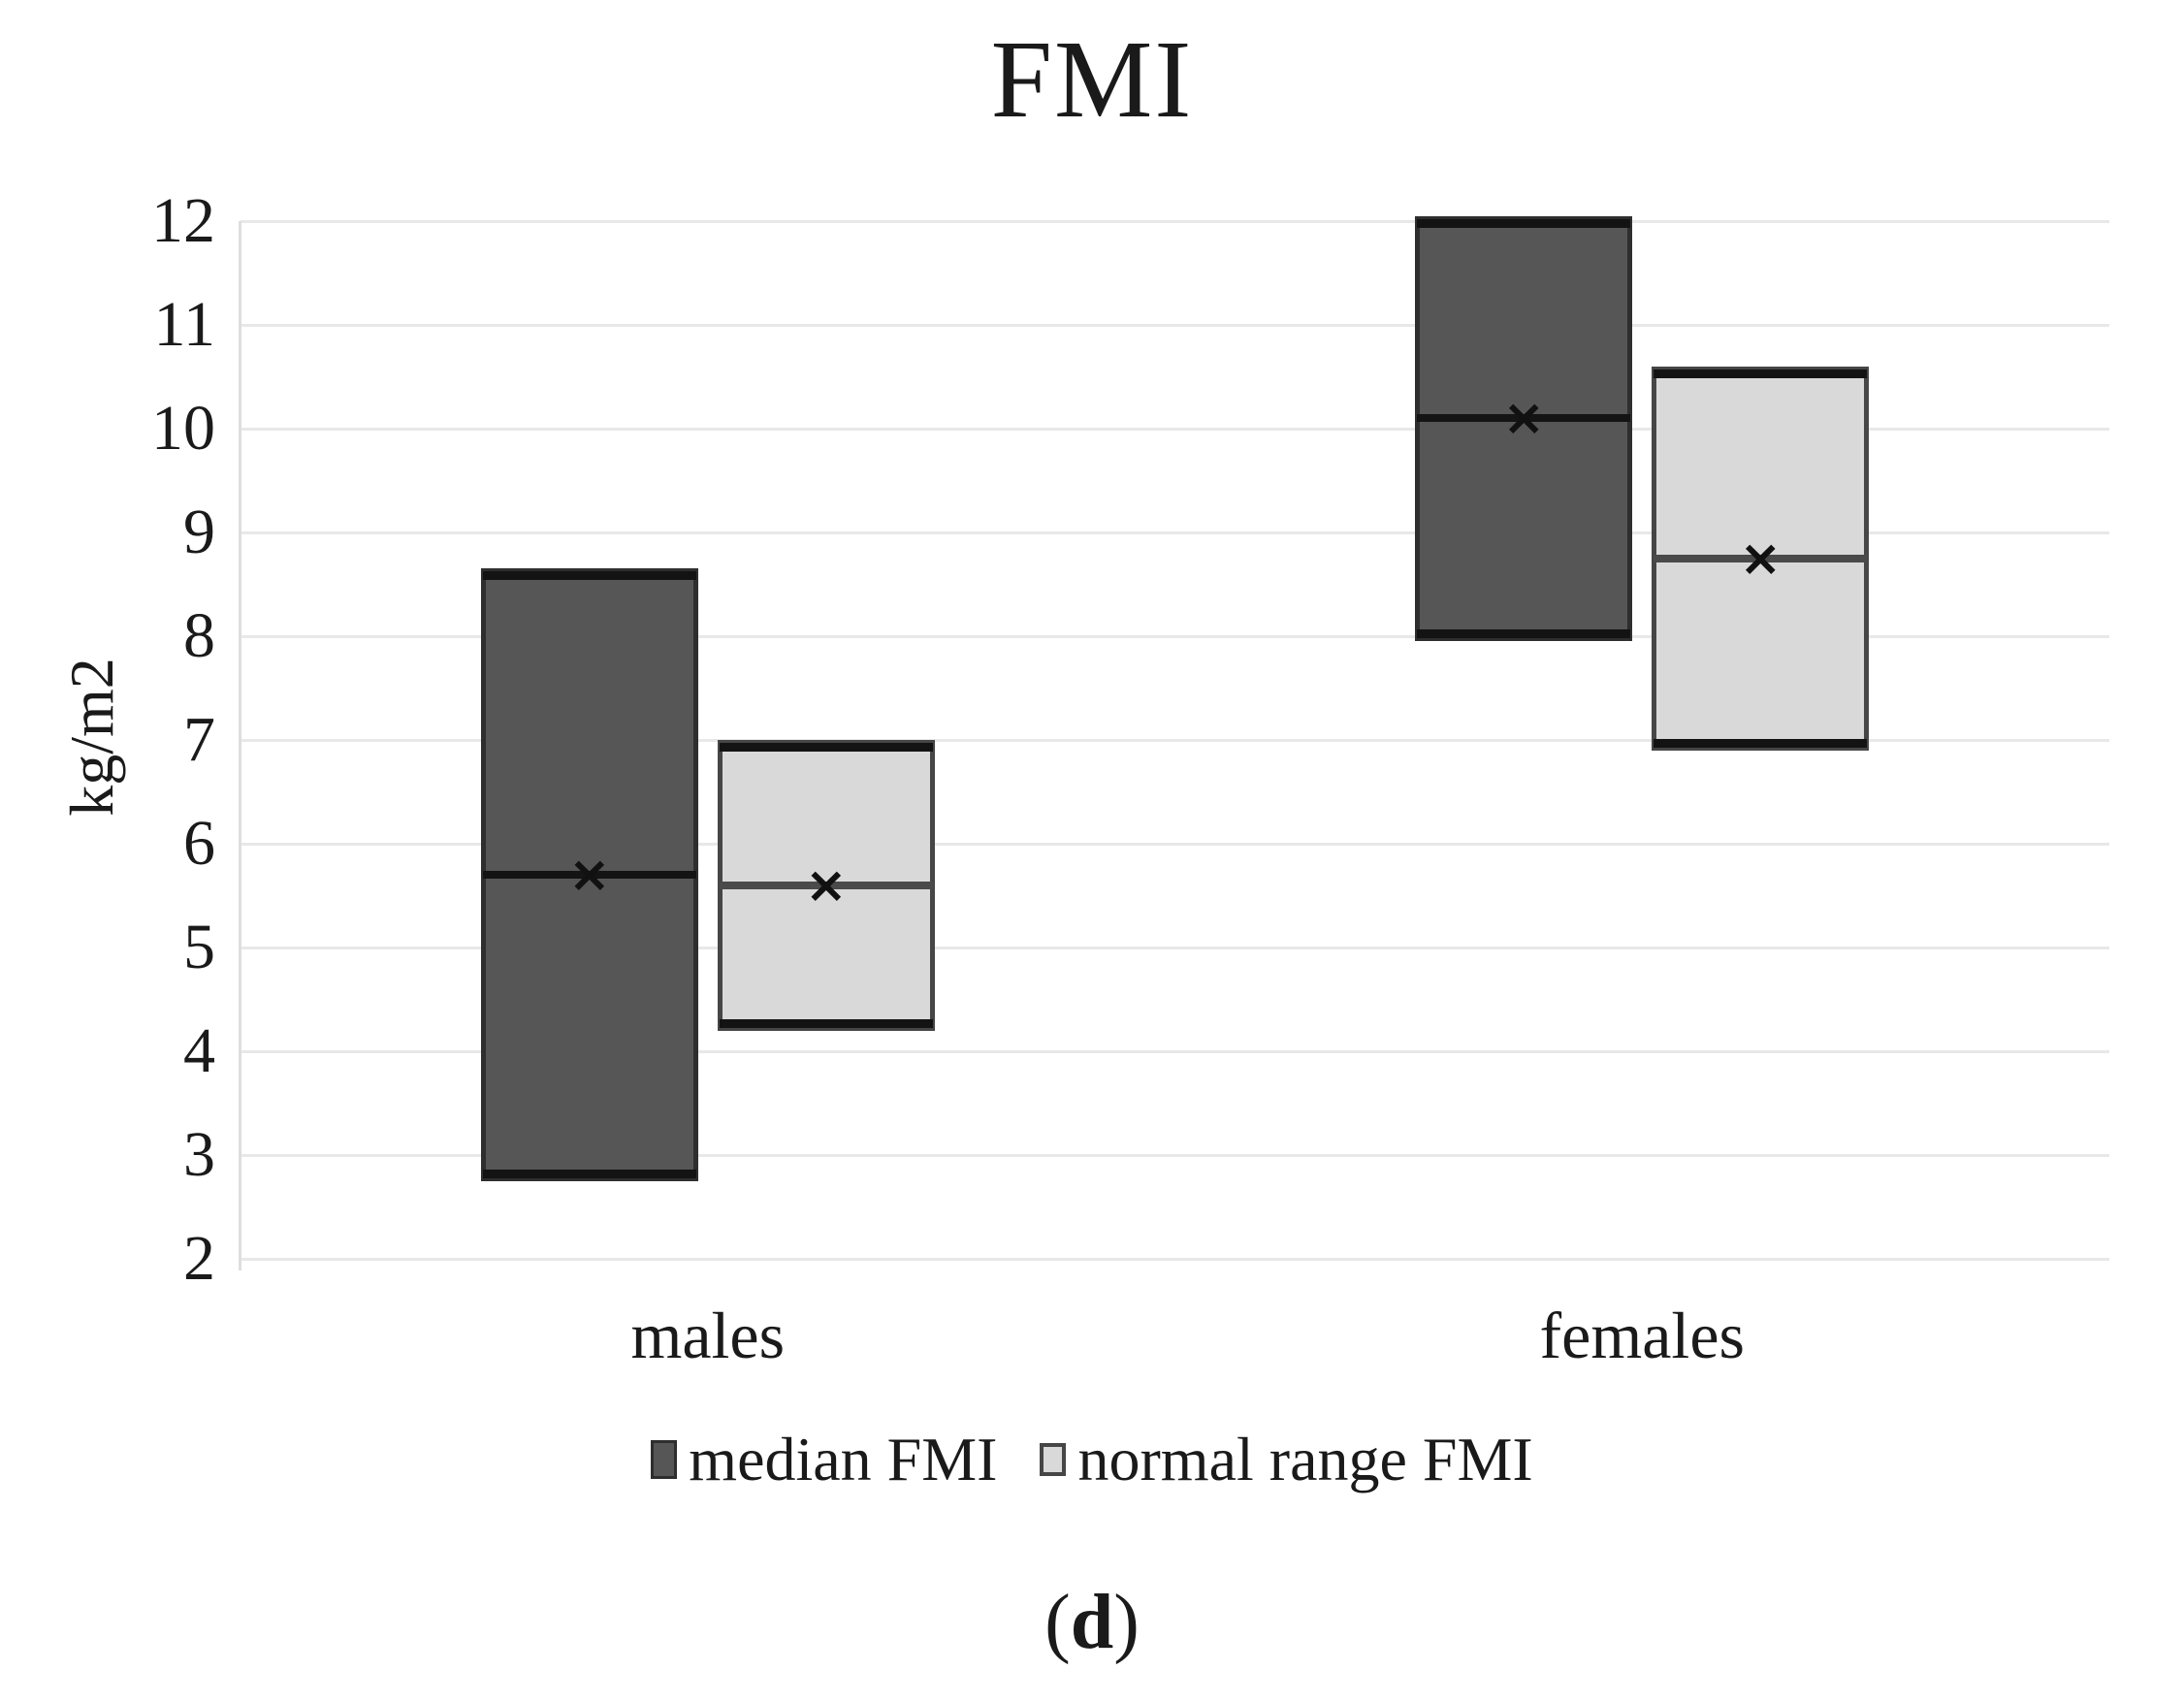  I want to click on box-min-cap-light-males, so click(826, 1023).